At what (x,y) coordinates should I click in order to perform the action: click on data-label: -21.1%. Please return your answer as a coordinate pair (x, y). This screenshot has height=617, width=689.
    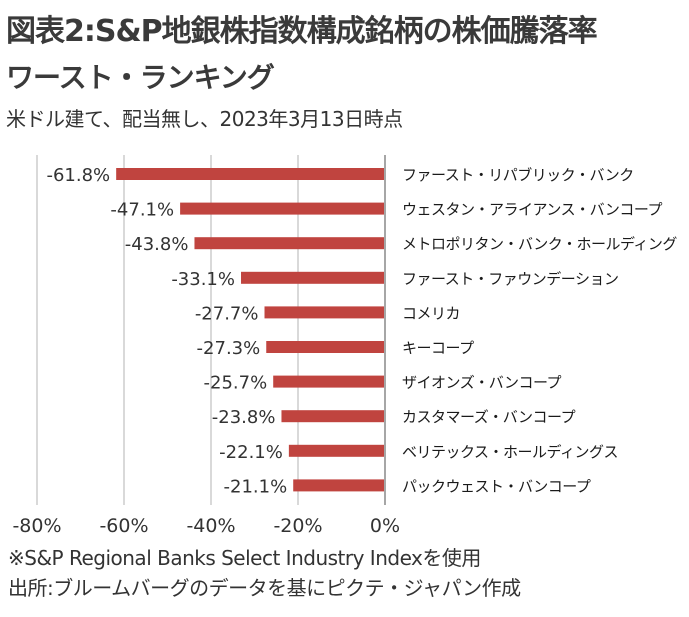
    Looking at the image, I should click on (256, 486).